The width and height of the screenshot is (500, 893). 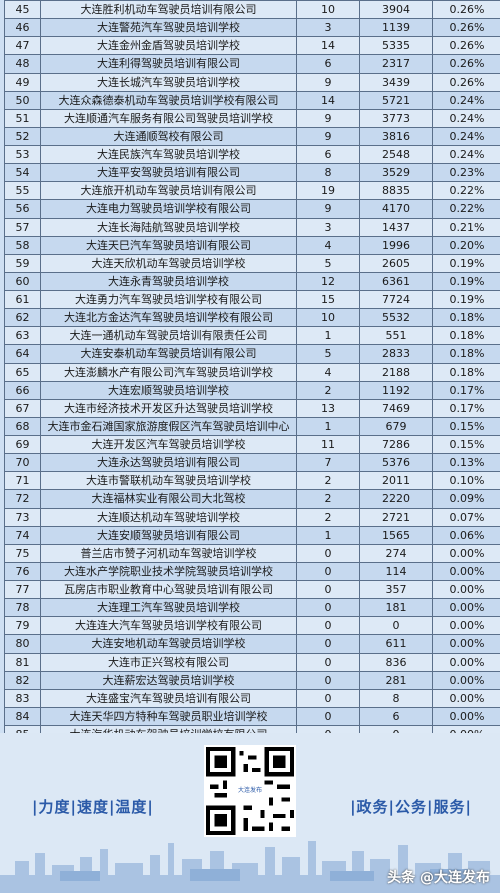 I want to click on rank-cell: 81, so click(x=22, y=662).